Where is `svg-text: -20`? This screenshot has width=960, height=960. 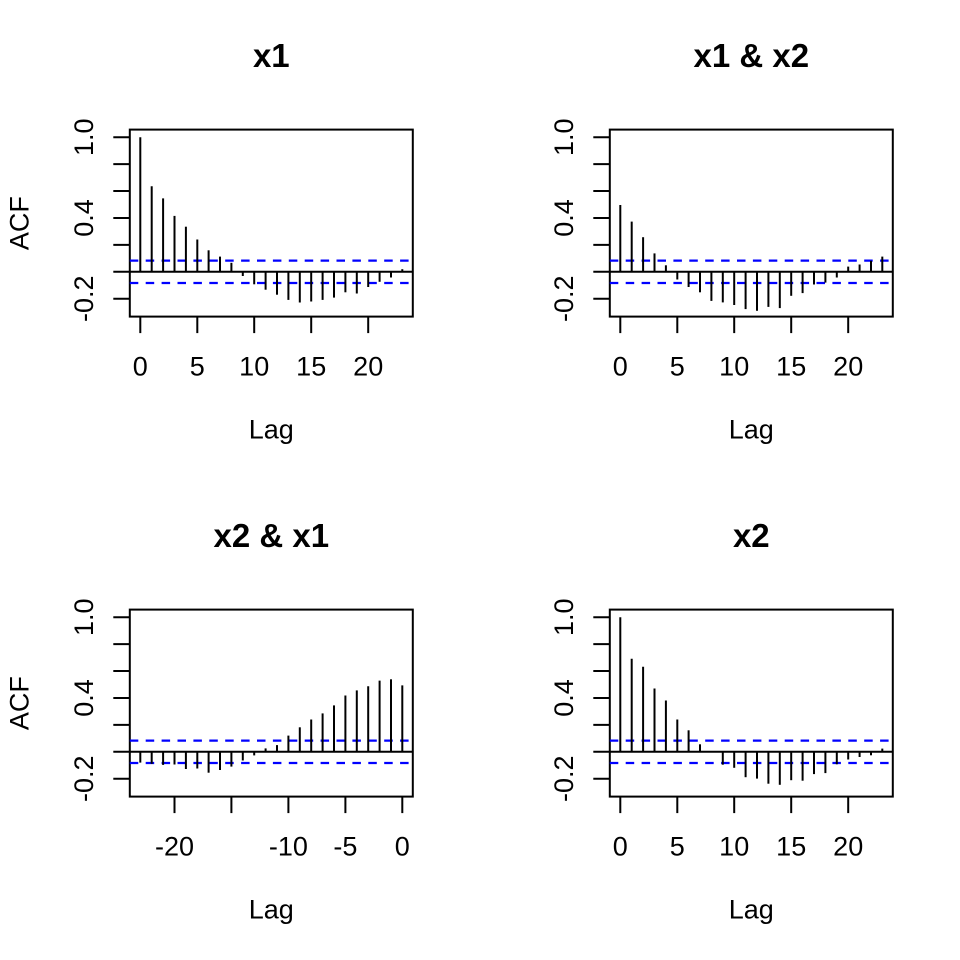
svg-text: -20 is located at coordinates (174, 846).